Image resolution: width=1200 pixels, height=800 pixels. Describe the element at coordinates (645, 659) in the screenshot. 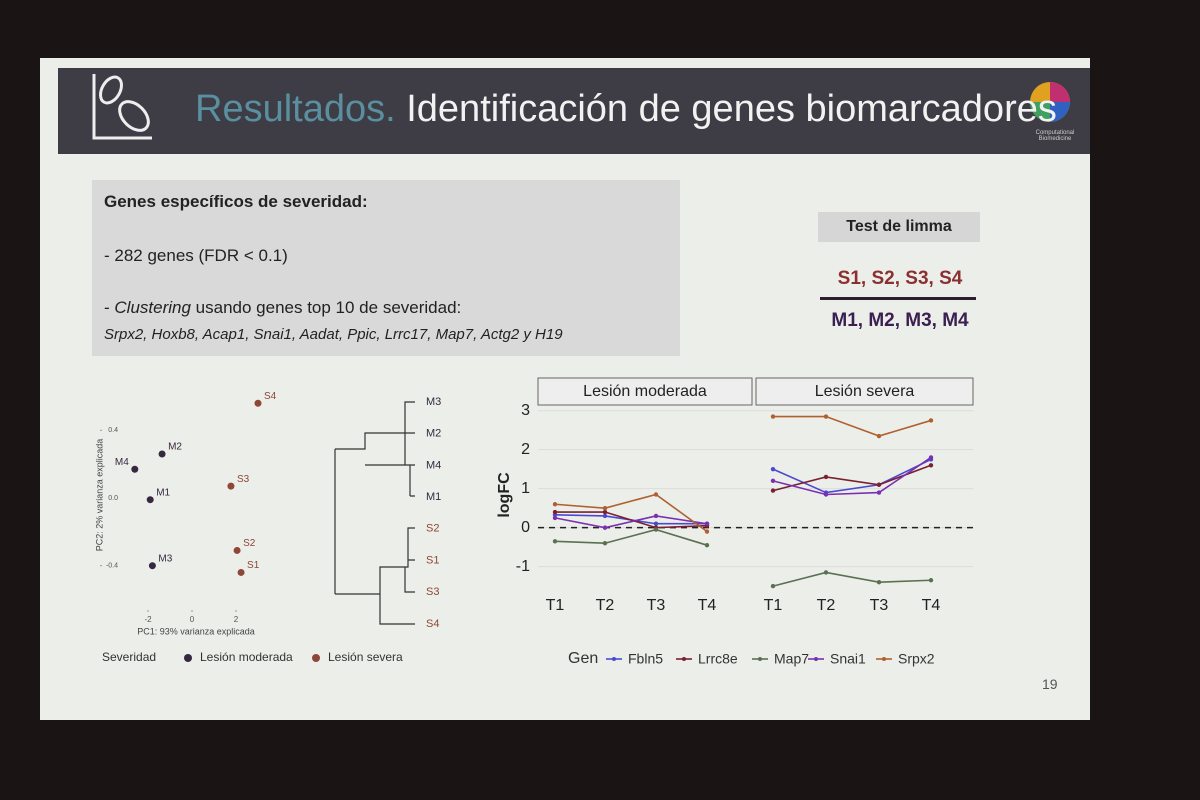

I see `legend-label: Fbln5` at that location.